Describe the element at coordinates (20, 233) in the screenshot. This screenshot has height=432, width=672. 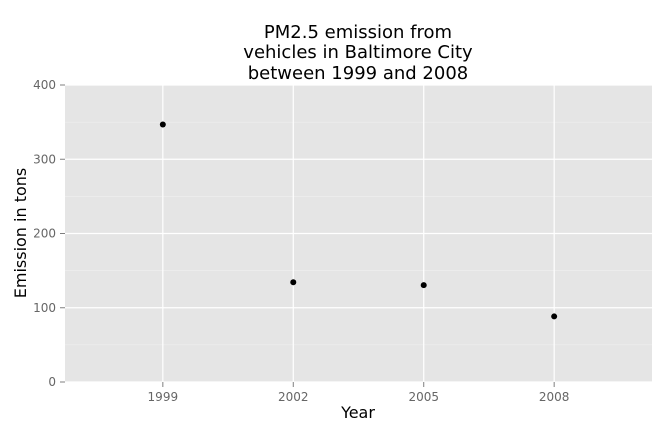
I see `y-axis-title: Emission in tons` at that location.